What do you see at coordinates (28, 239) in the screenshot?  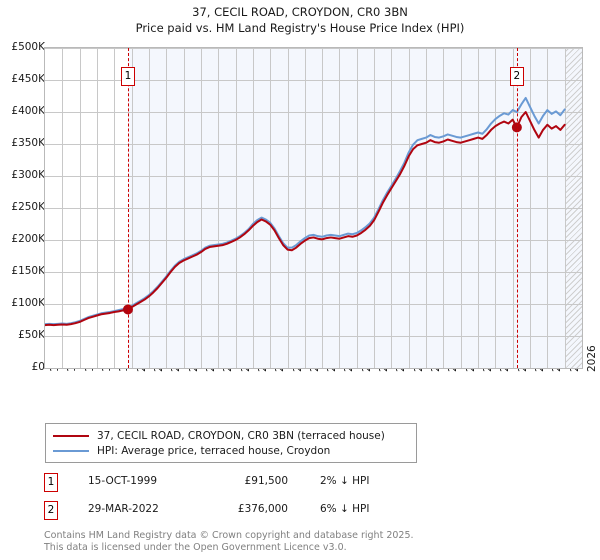 I see `y-tick-label: £200K` at bounding box center [28, 239].